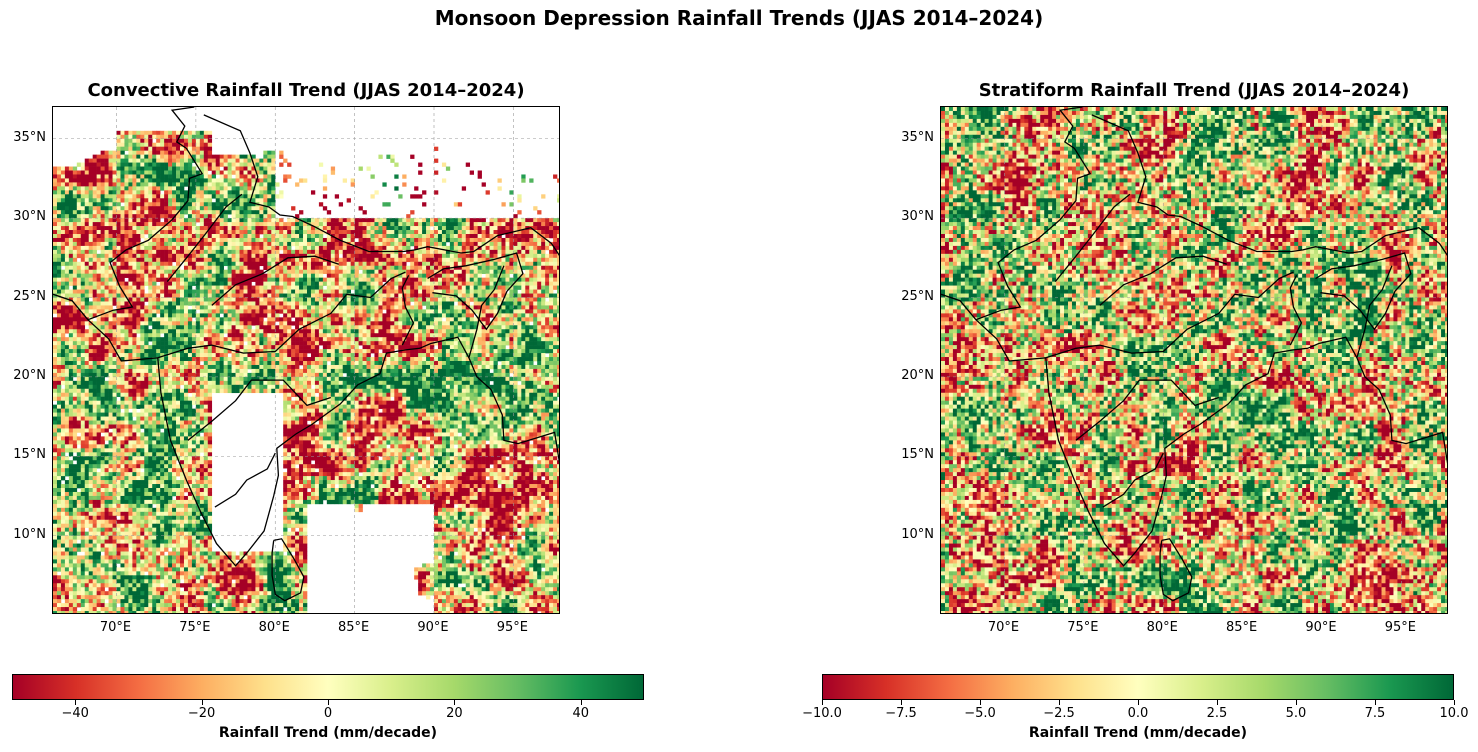  I want to click on colorbar-tick-label: 5.0, so click(1296, 713).